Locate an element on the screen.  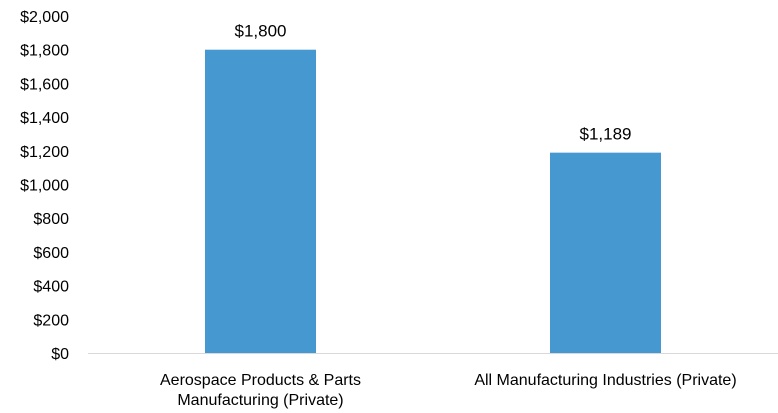
x-category-label: All Manufacturing Industries (Private) is located at coordinates (605, 380).